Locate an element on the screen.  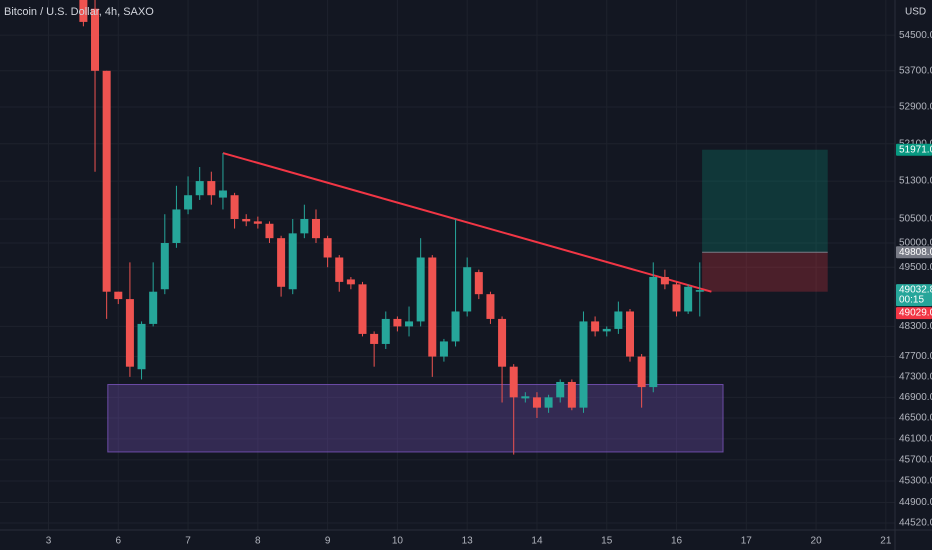
y-tick-label: 46500.0 is located at coordinates (915, 418).